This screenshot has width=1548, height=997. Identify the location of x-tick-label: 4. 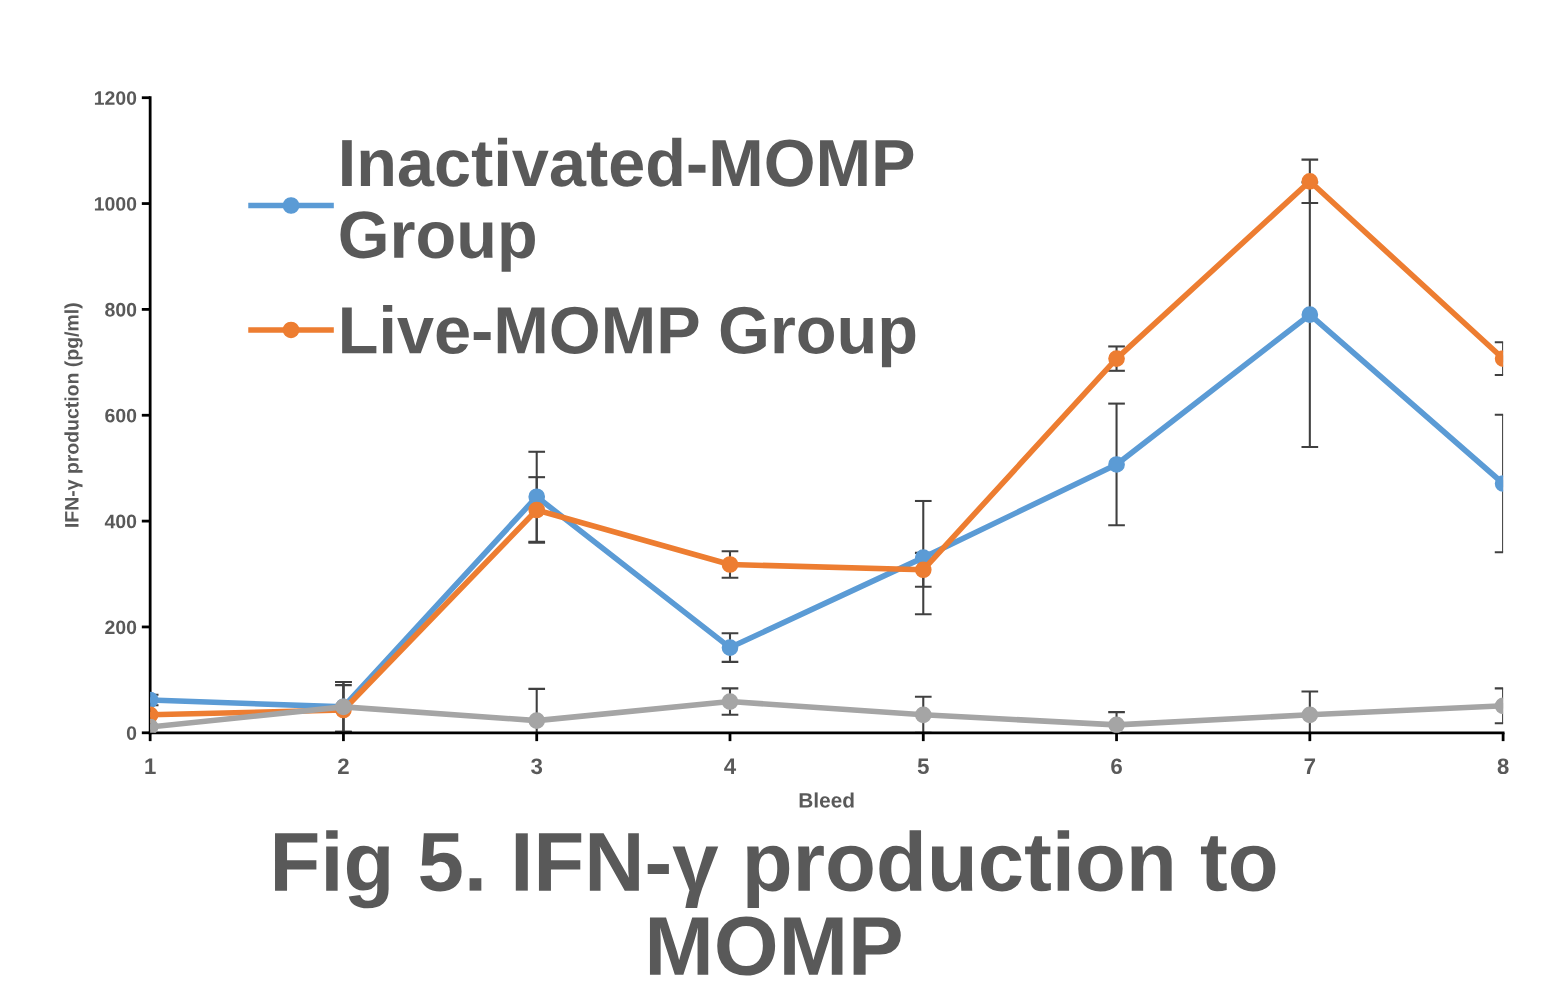
(730, 766).